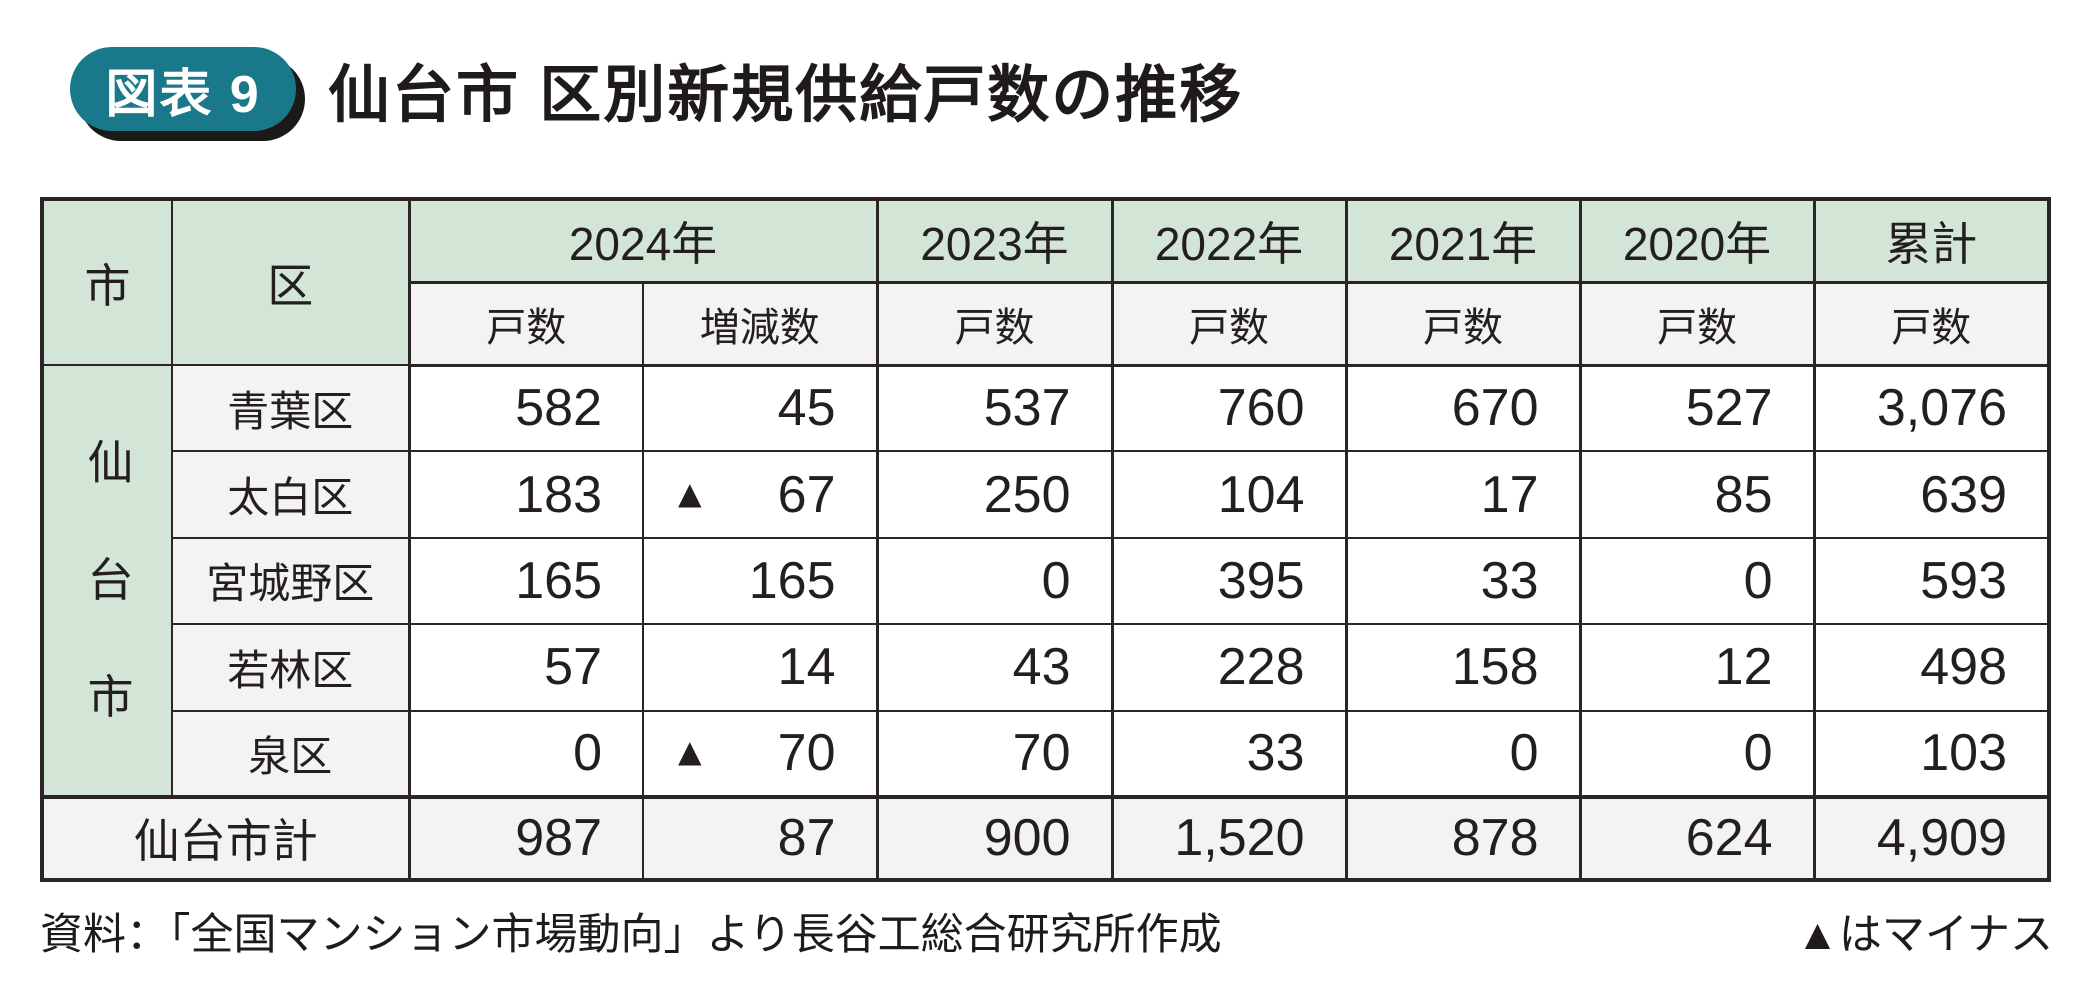 The image size is (2097, 1005). Describe the element at coordinates (760, 408) in the screenshot. I see `change-2024-cell: 45` at that location.